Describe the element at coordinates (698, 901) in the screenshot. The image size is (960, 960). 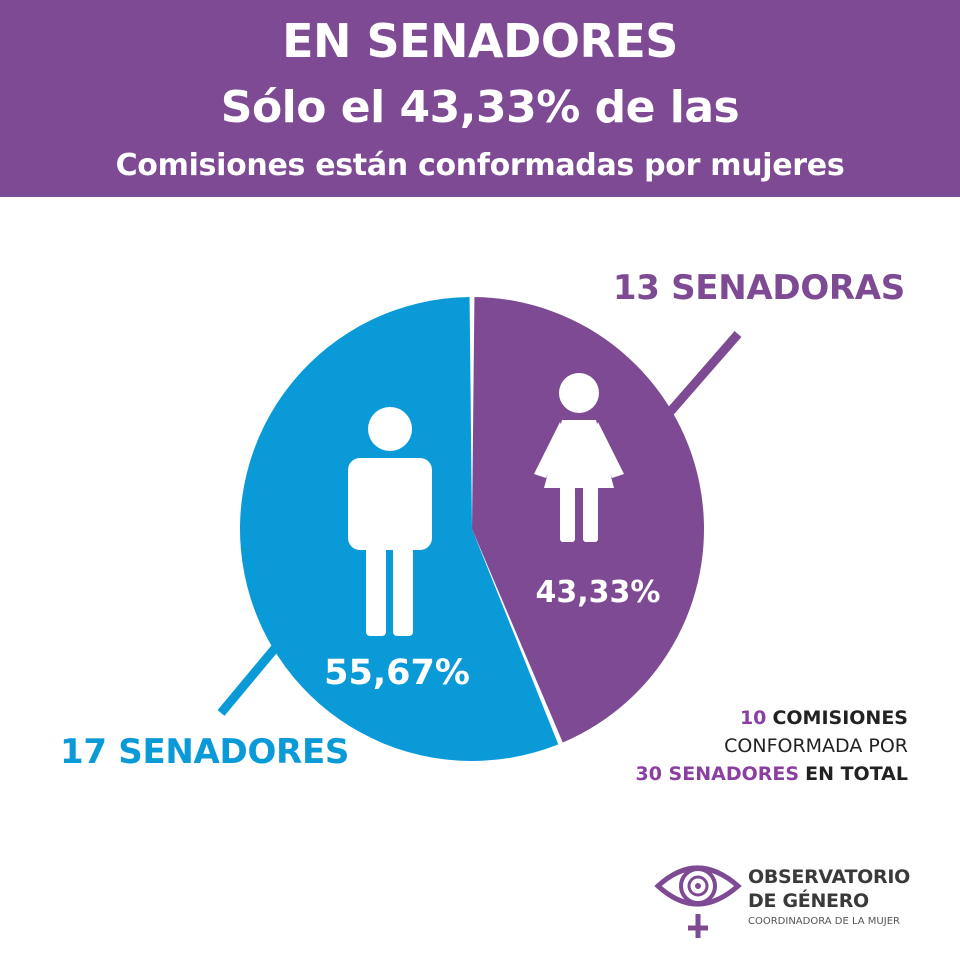
I see `eye-venus-icon` at that location.